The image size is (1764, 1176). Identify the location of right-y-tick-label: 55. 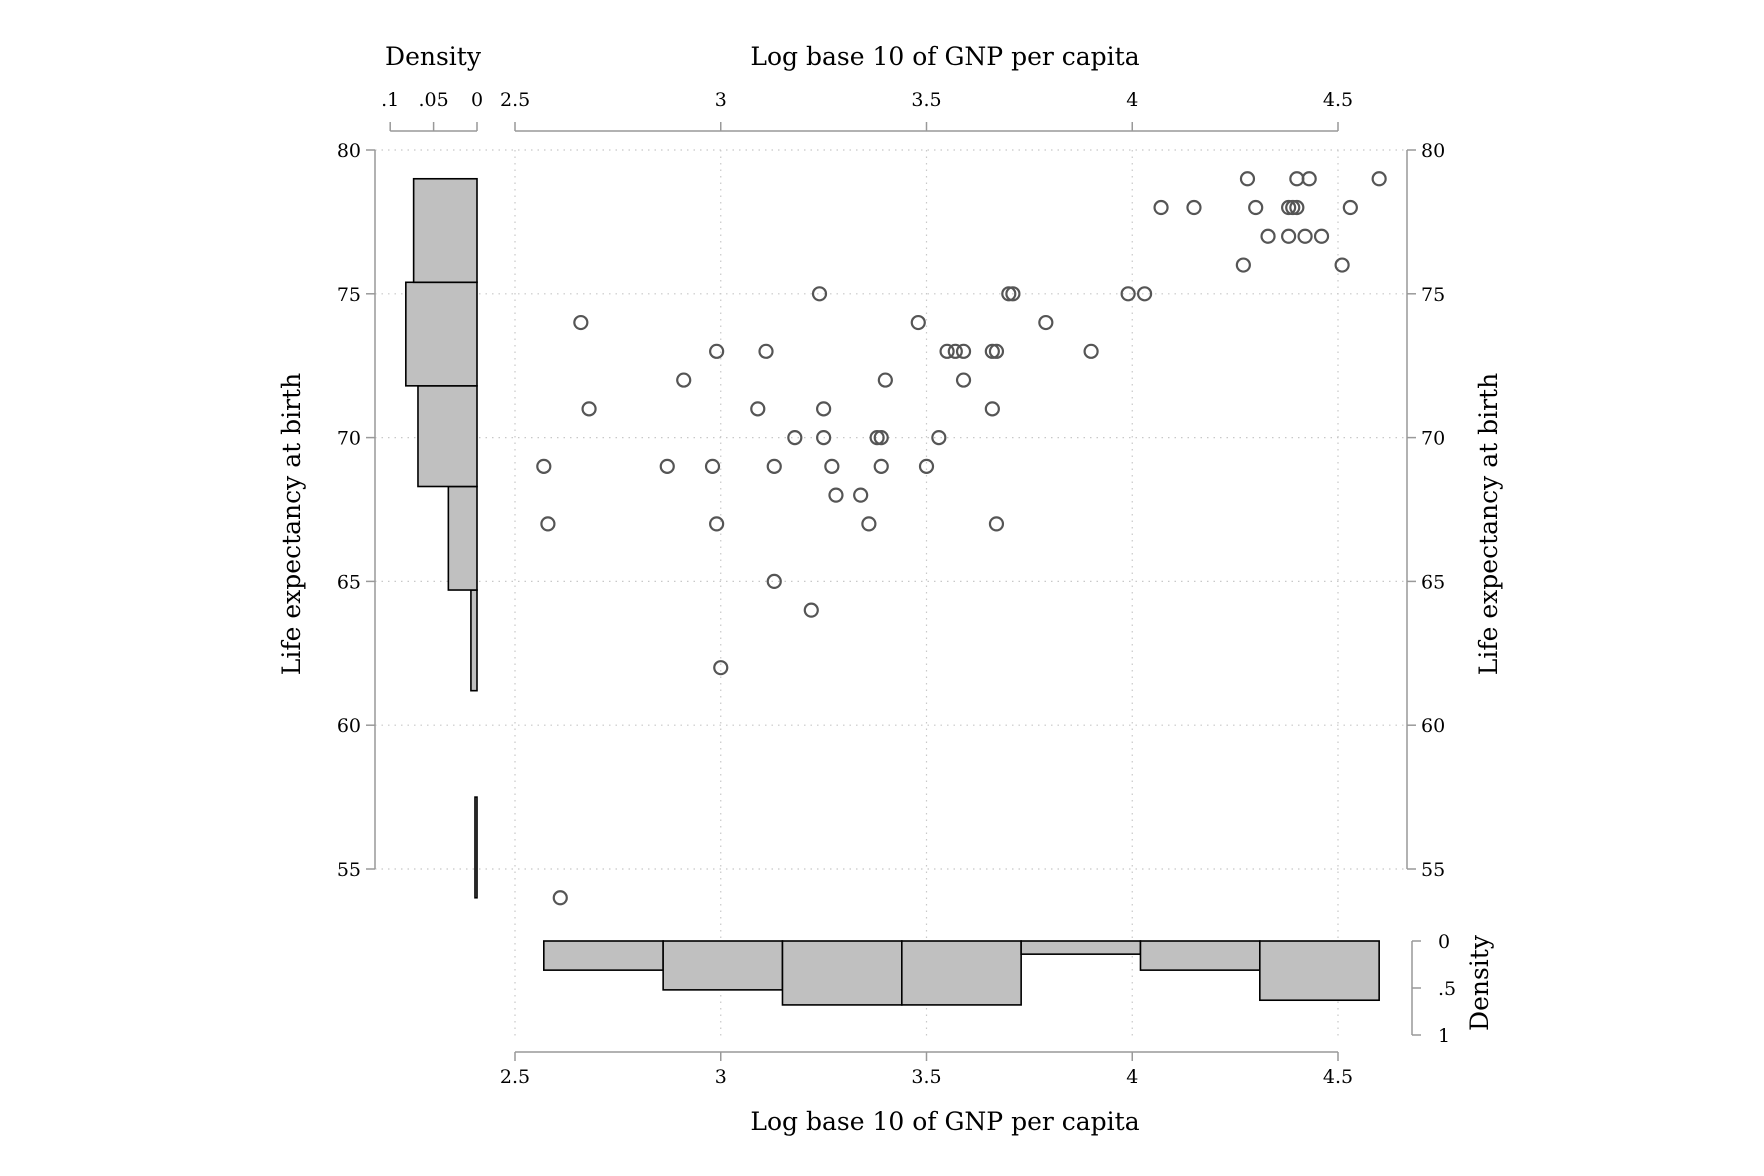
(1433, 870).